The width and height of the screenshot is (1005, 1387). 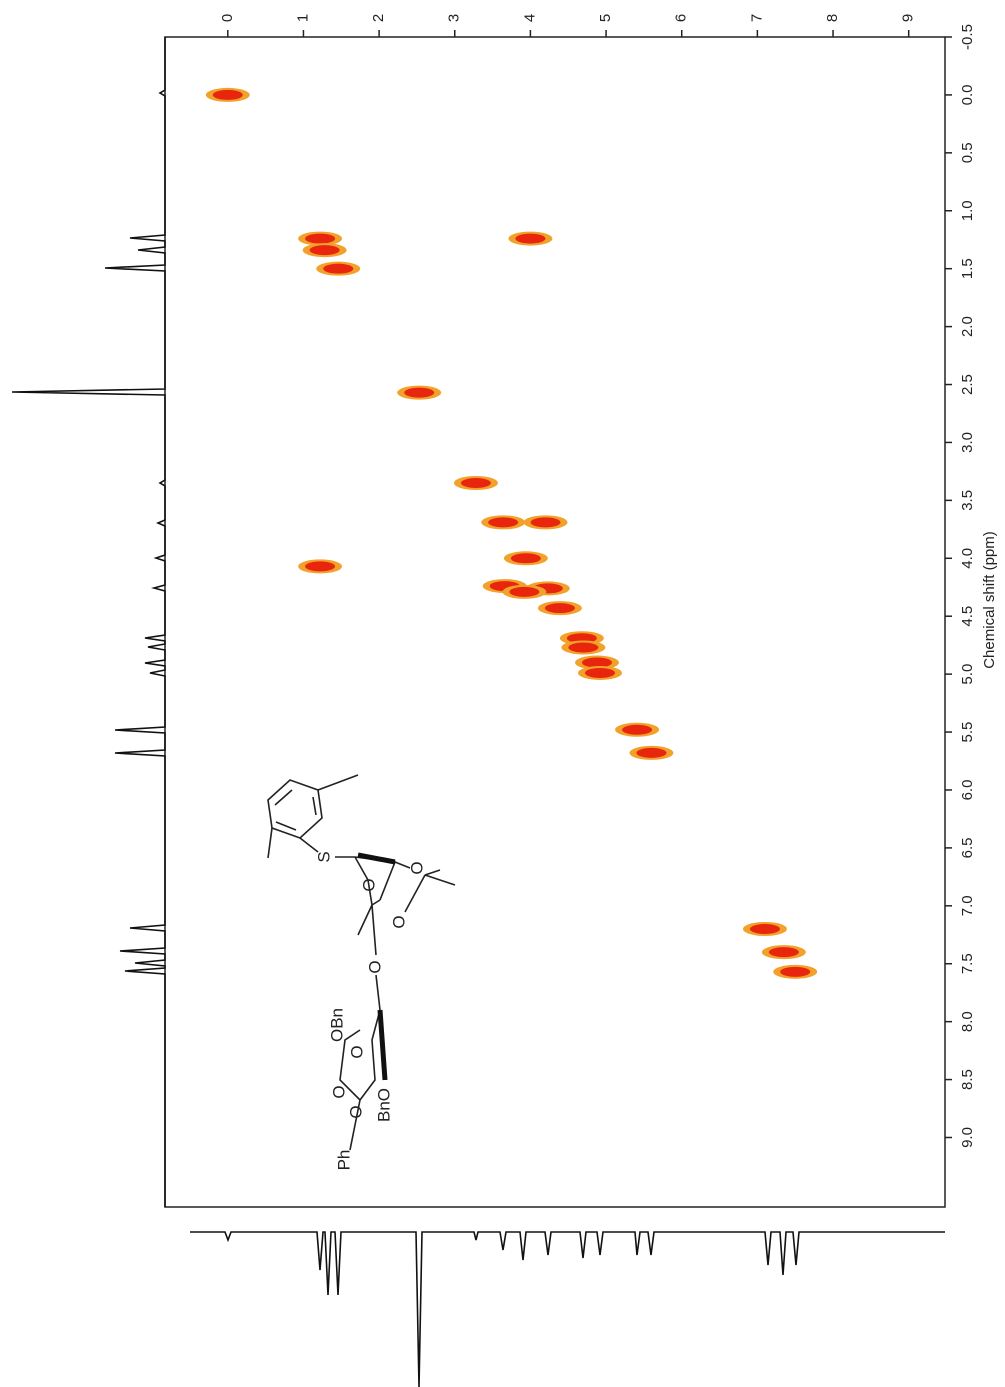 I want to click on y-tick-label: 0.0, so click(x=967, y=94).